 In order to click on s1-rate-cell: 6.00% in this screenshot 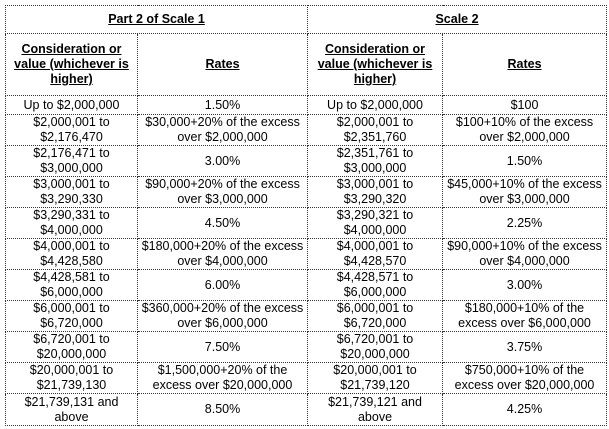, I will do `click(222, 285)`.